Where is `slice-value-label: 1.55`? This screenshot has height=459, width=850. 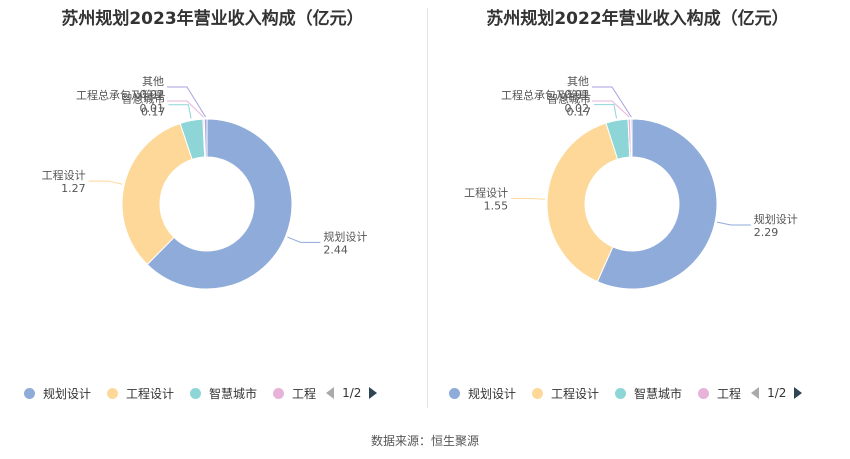
slice-value-label: 1.55 is located at coordinates (496, 206).